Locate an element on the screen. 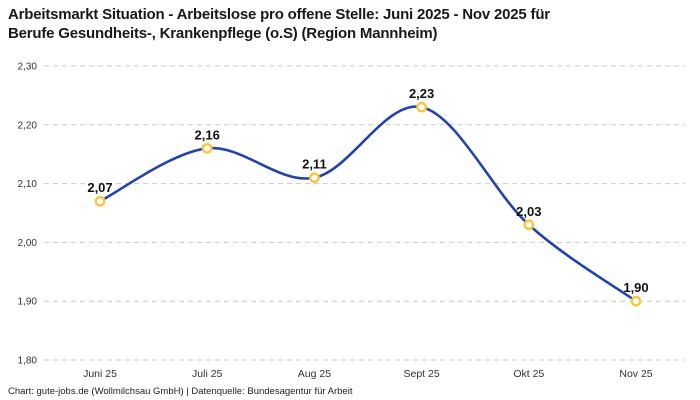 Image resolution: width=700 pixels, height=400 pixels. x-tick-label: Nov 25 is located at coordinates (635, 374).